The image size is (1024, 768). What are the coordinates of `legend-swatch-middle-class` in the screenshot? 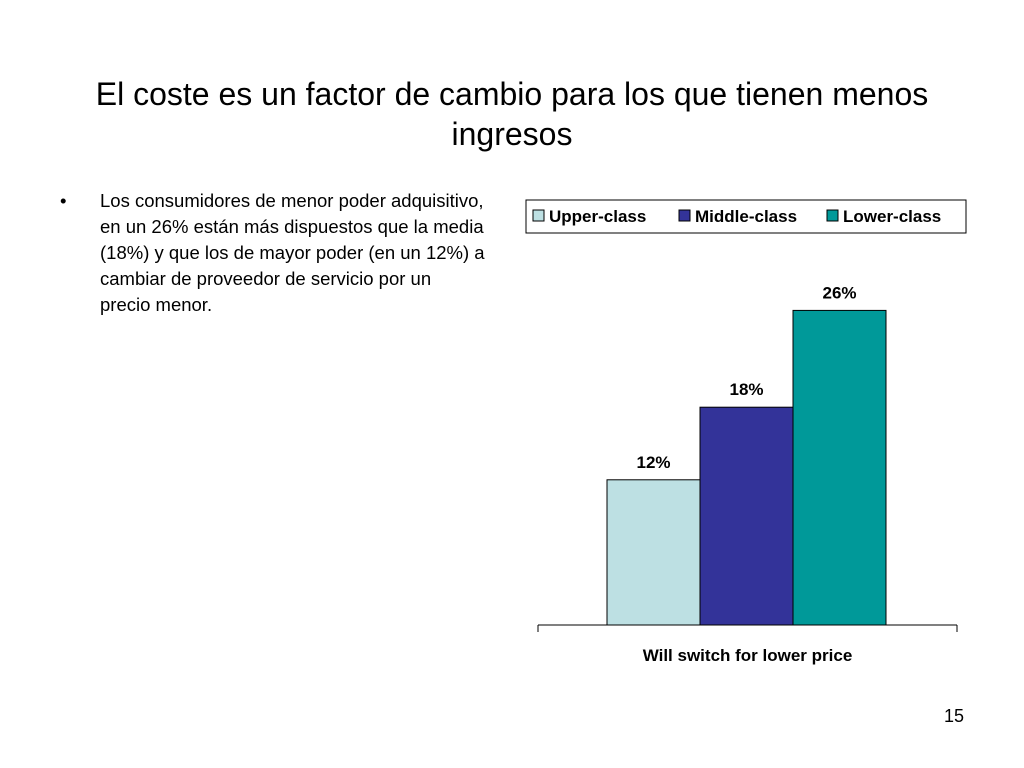 It's located at (684, 215).